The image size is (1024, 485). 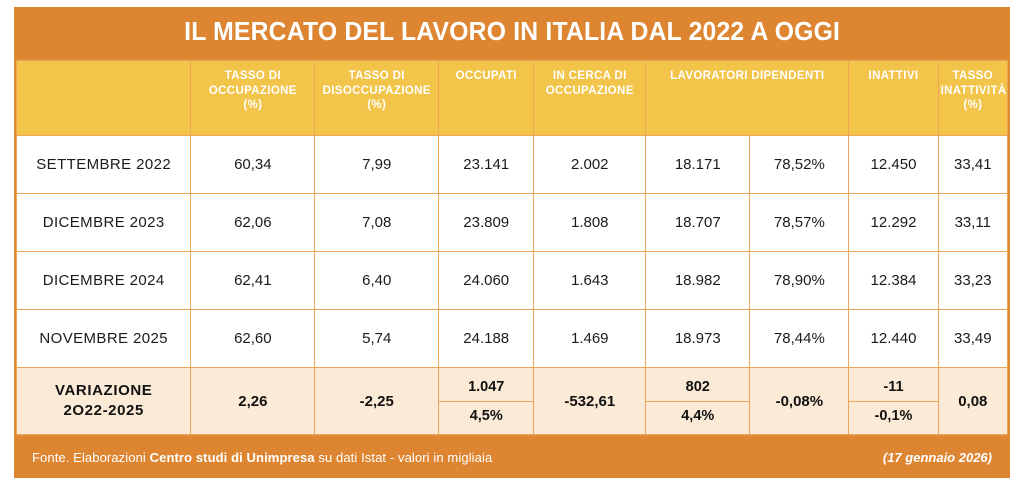 What do you see at coordinates (486, 280) in the screenshot?
I see `cell-occupati: 24.060` at bounding box center [486, 280].